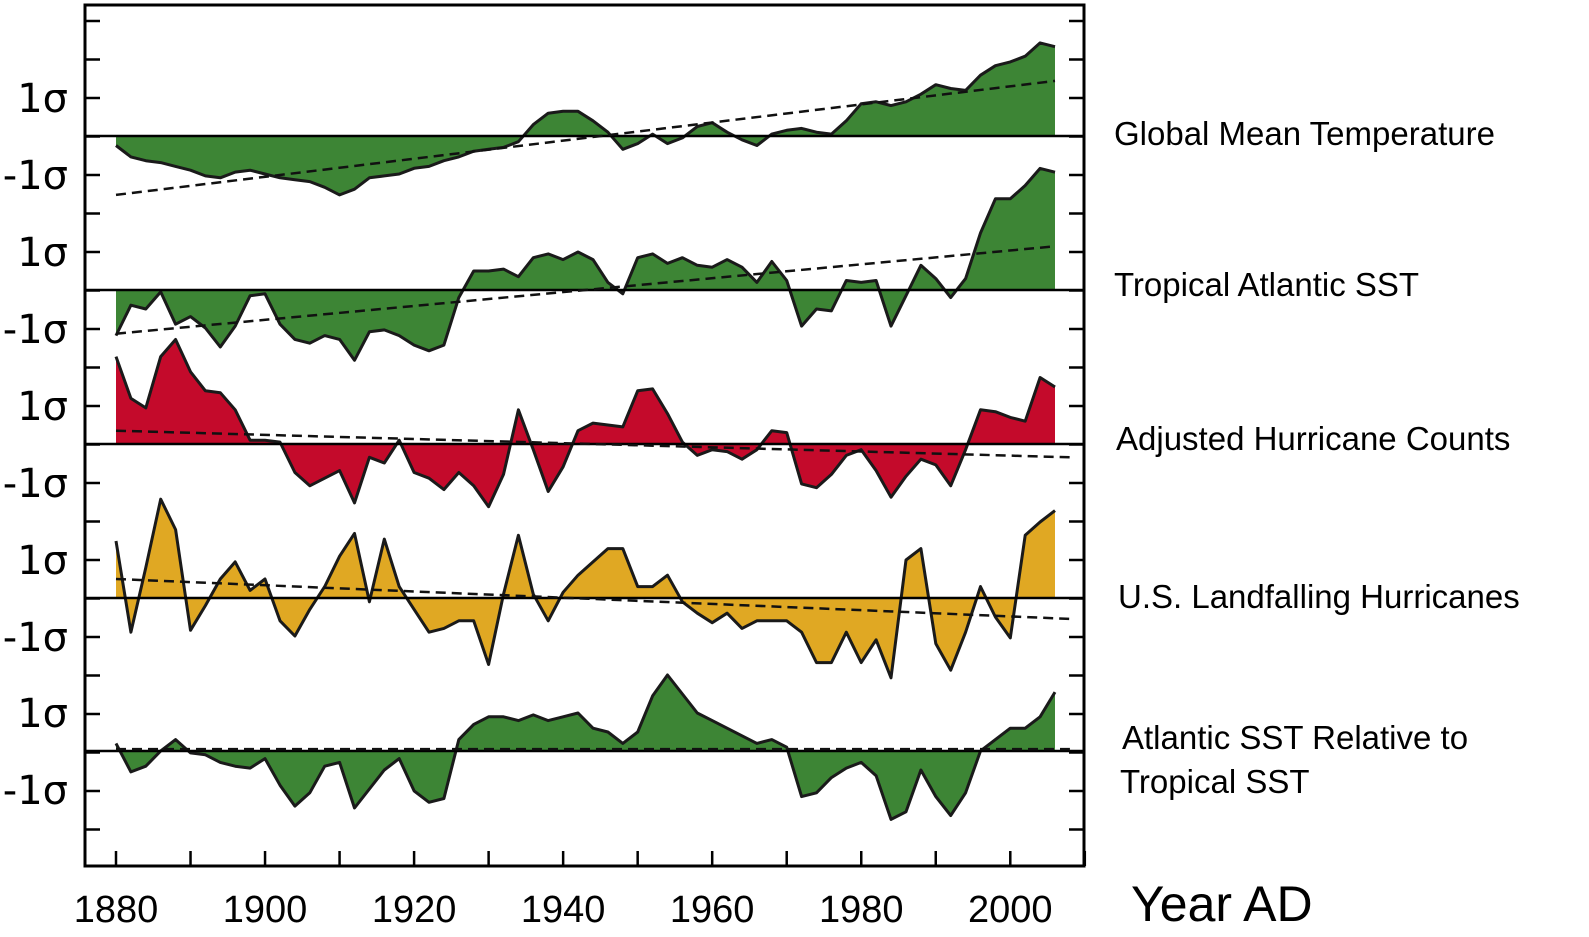 The width and height of the screenshot is (1589, 937). What do you see at coordinates (42, 407) in the screenshot?
I see `y-tick-label-pos-3: 1σ` at bounding box center [42, 407].